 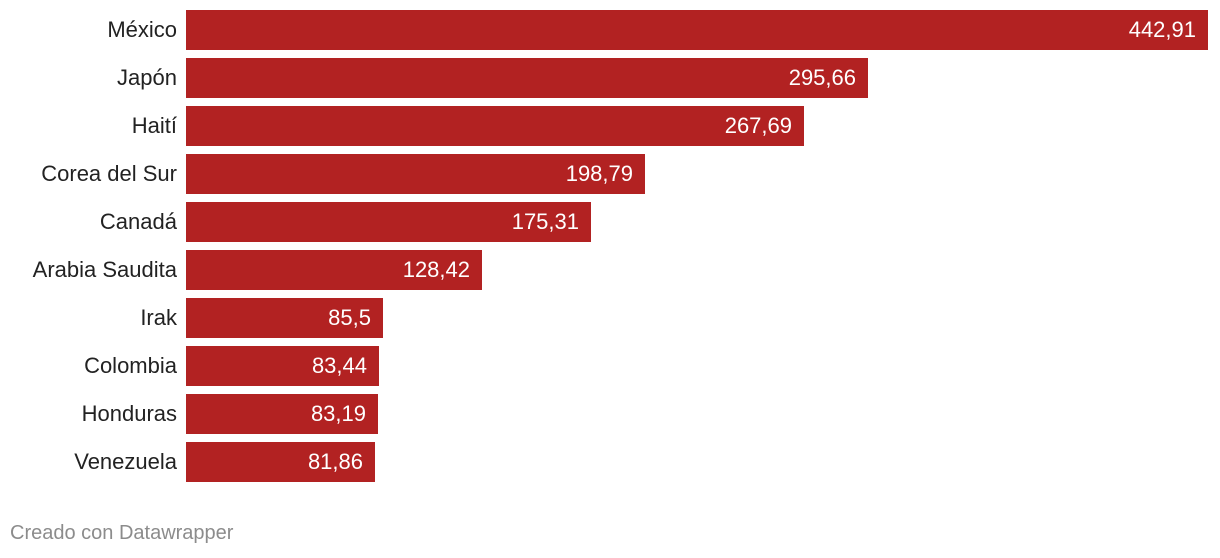 I want to click on value-label: 442,91, so click(x=1162, y=29).